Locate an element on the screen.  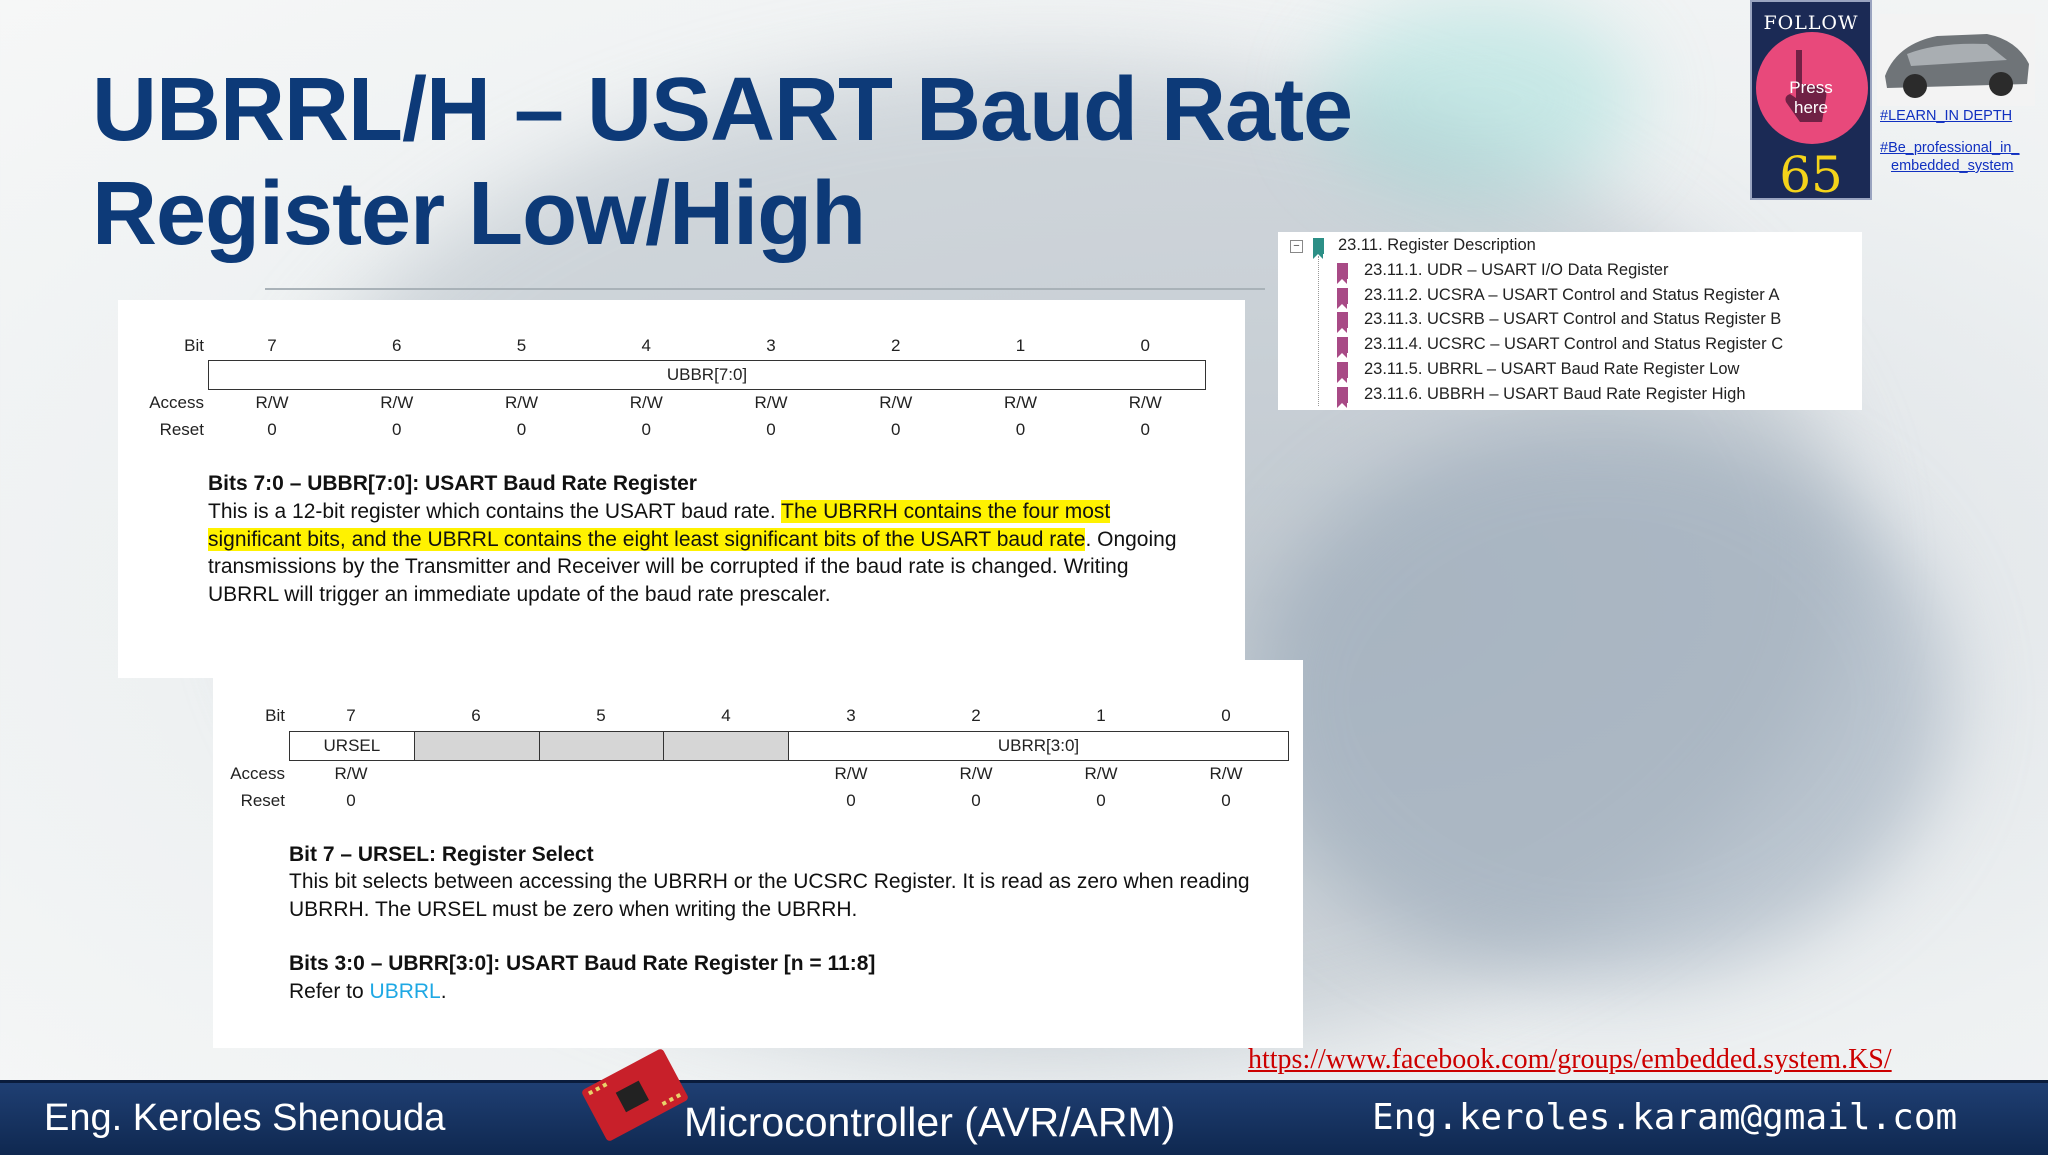
refer-prefix: Refer to is located at coordinates (329, 991).